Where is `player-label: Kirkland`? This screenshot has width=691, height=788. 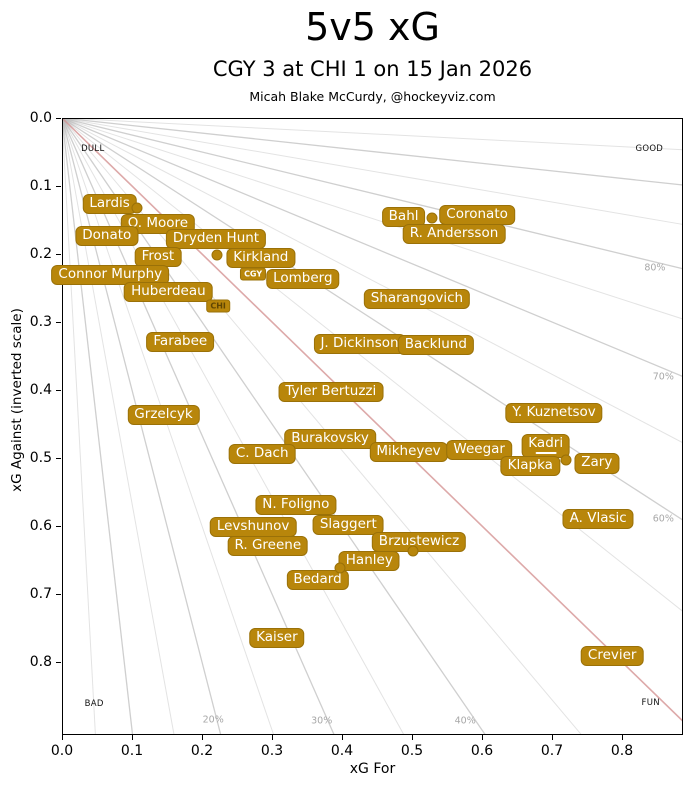
player-label: Kirkland is located at coordinates (261, 258).